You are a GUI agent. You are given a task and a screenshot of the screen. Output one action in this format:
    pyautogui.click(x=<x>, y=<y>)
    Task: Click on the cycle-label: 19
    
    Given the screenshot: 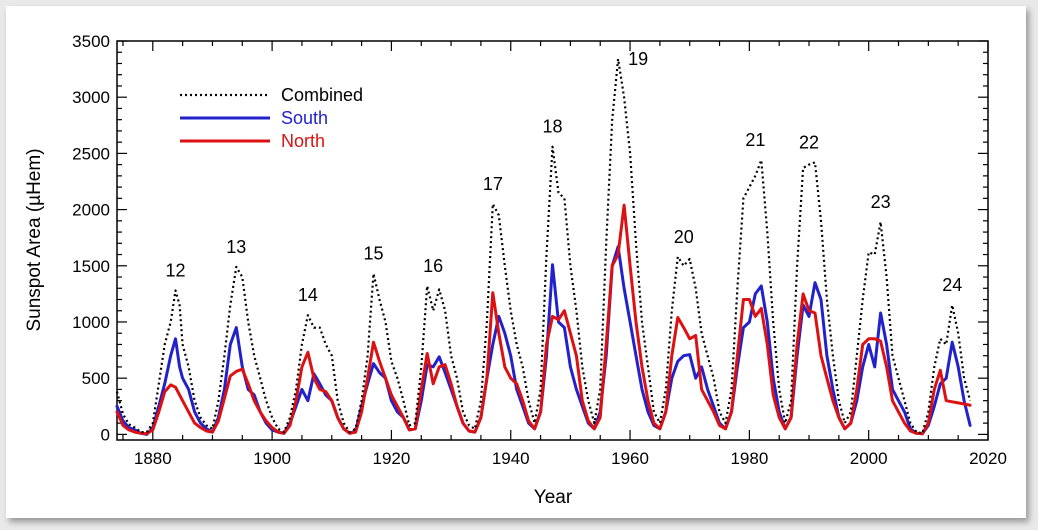 What is the action you would take?
    pyautogui.click(x=638, y=59)
    